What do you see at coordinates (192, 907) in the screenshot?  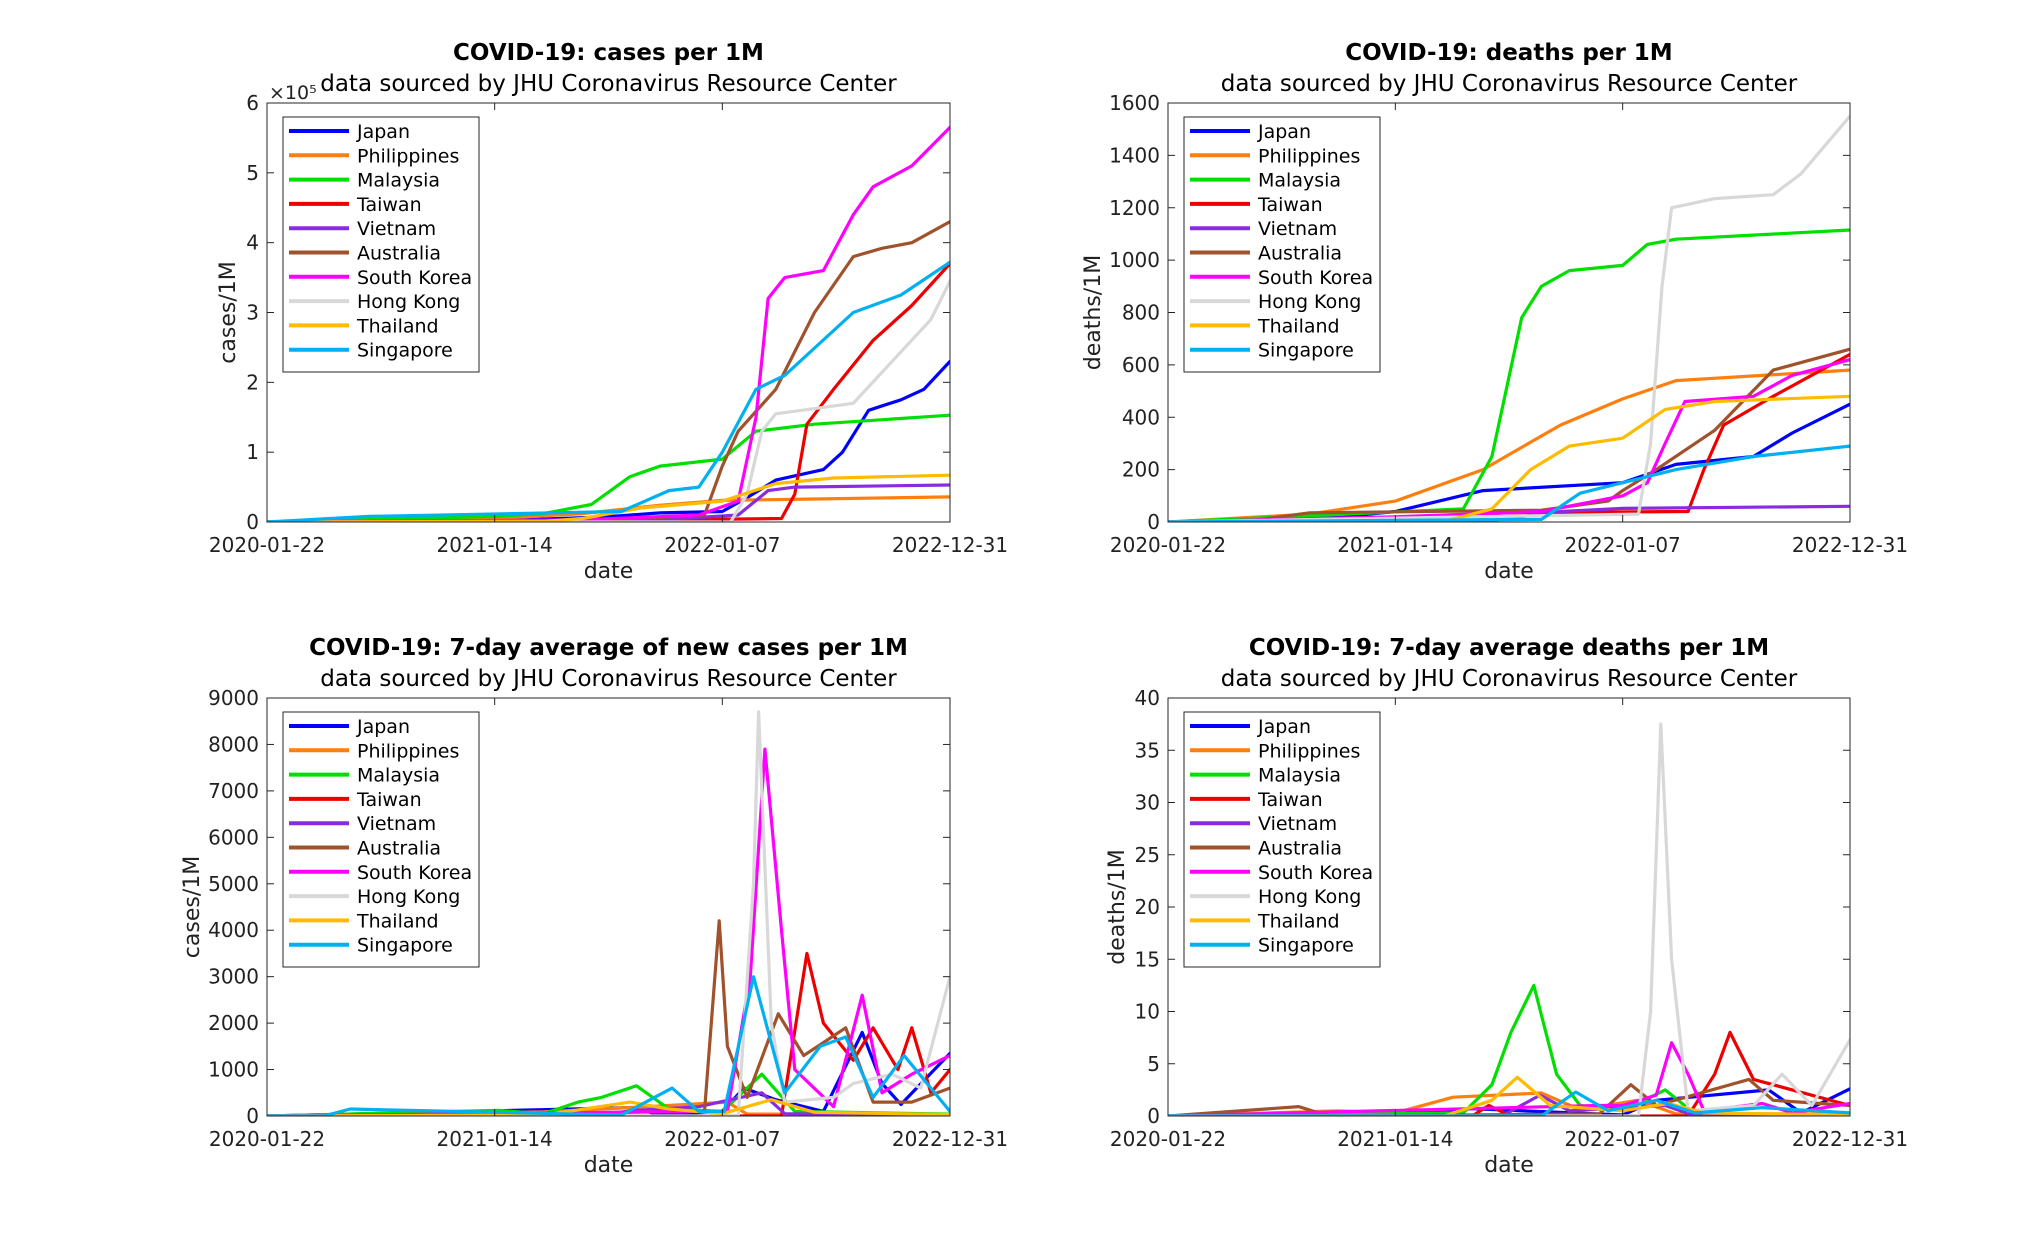 I see `y-axis-label: cases/1M` at bounding box center [192, 907].